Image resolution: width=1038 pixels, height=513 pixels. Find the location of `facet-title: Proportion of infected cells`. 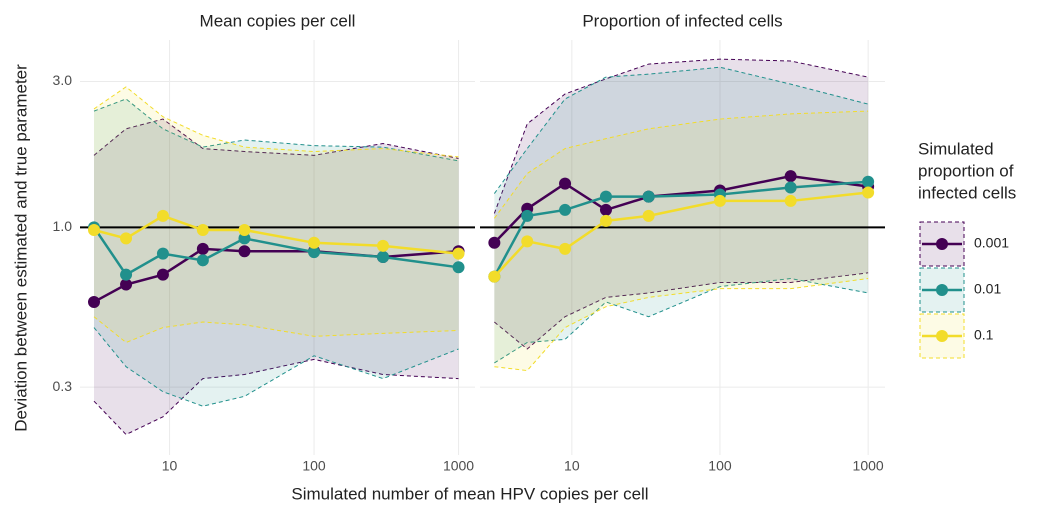

facet-title: Proportion of infected cells is located at coordinates (682, 20).